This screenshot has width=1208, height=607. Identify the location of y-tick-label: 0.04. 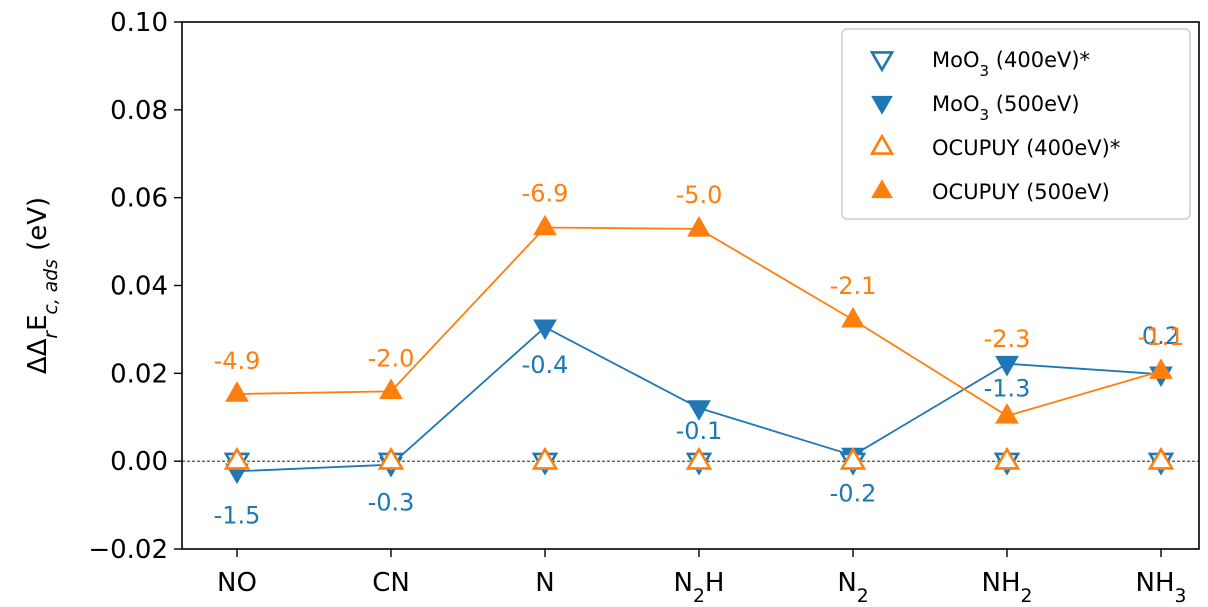
(139, 287).